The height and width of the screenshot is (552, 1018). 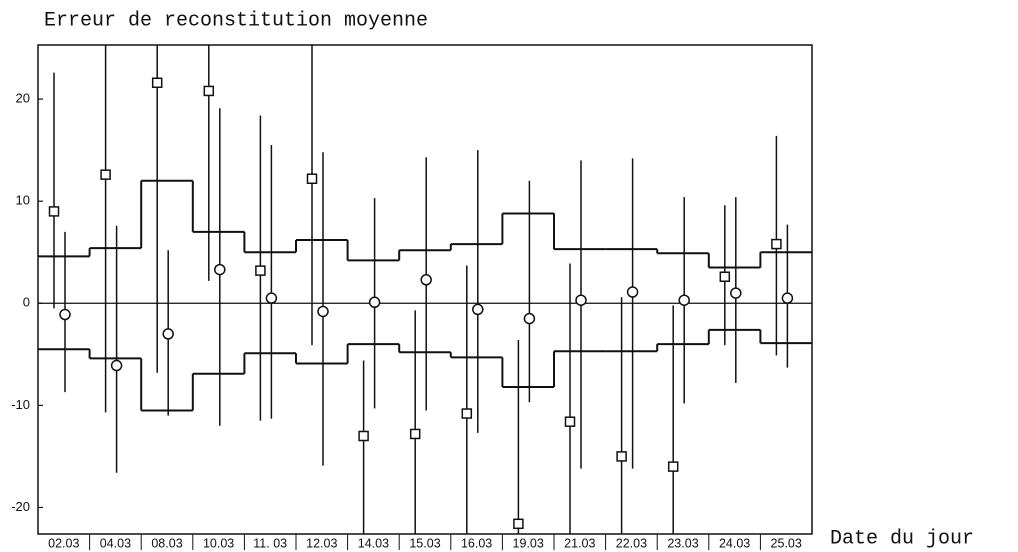 I want to click on x-tick-label: 25.03, so click(x=786, y=543).